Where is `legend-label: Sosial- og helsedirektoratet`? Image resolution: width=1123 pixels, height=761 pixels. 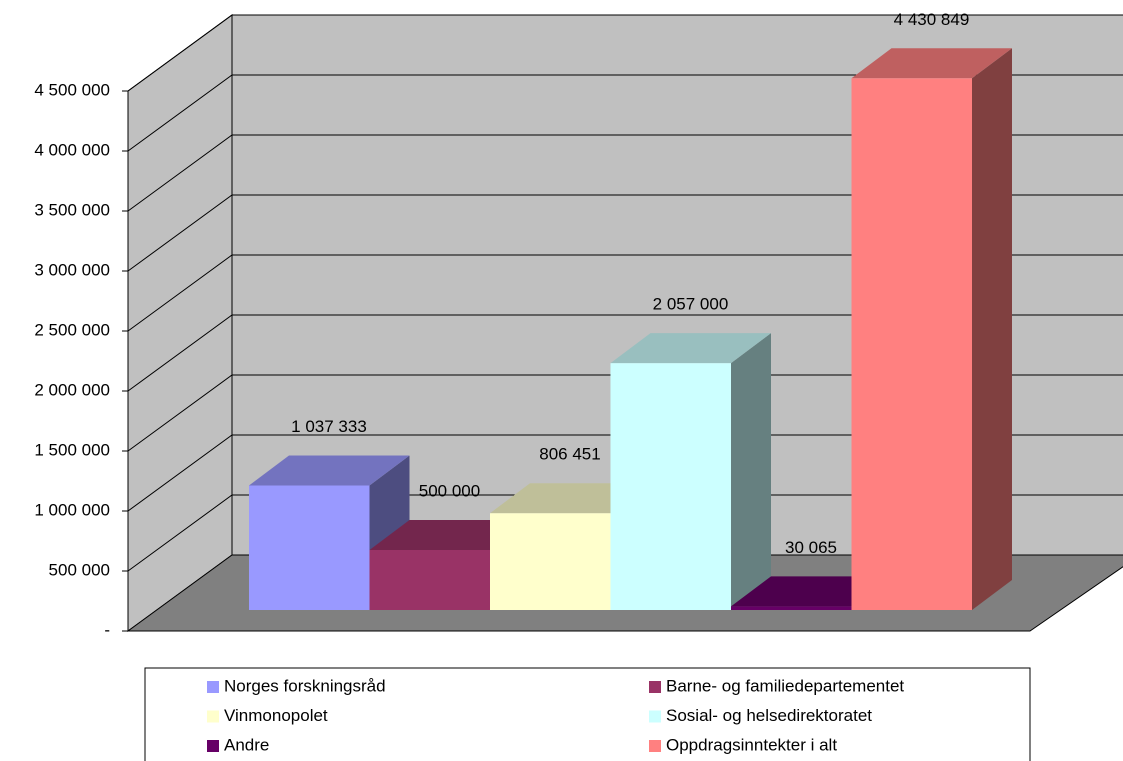
legend-label: Sosial- og helsedirektoratet is located at coordinates (769, 715).